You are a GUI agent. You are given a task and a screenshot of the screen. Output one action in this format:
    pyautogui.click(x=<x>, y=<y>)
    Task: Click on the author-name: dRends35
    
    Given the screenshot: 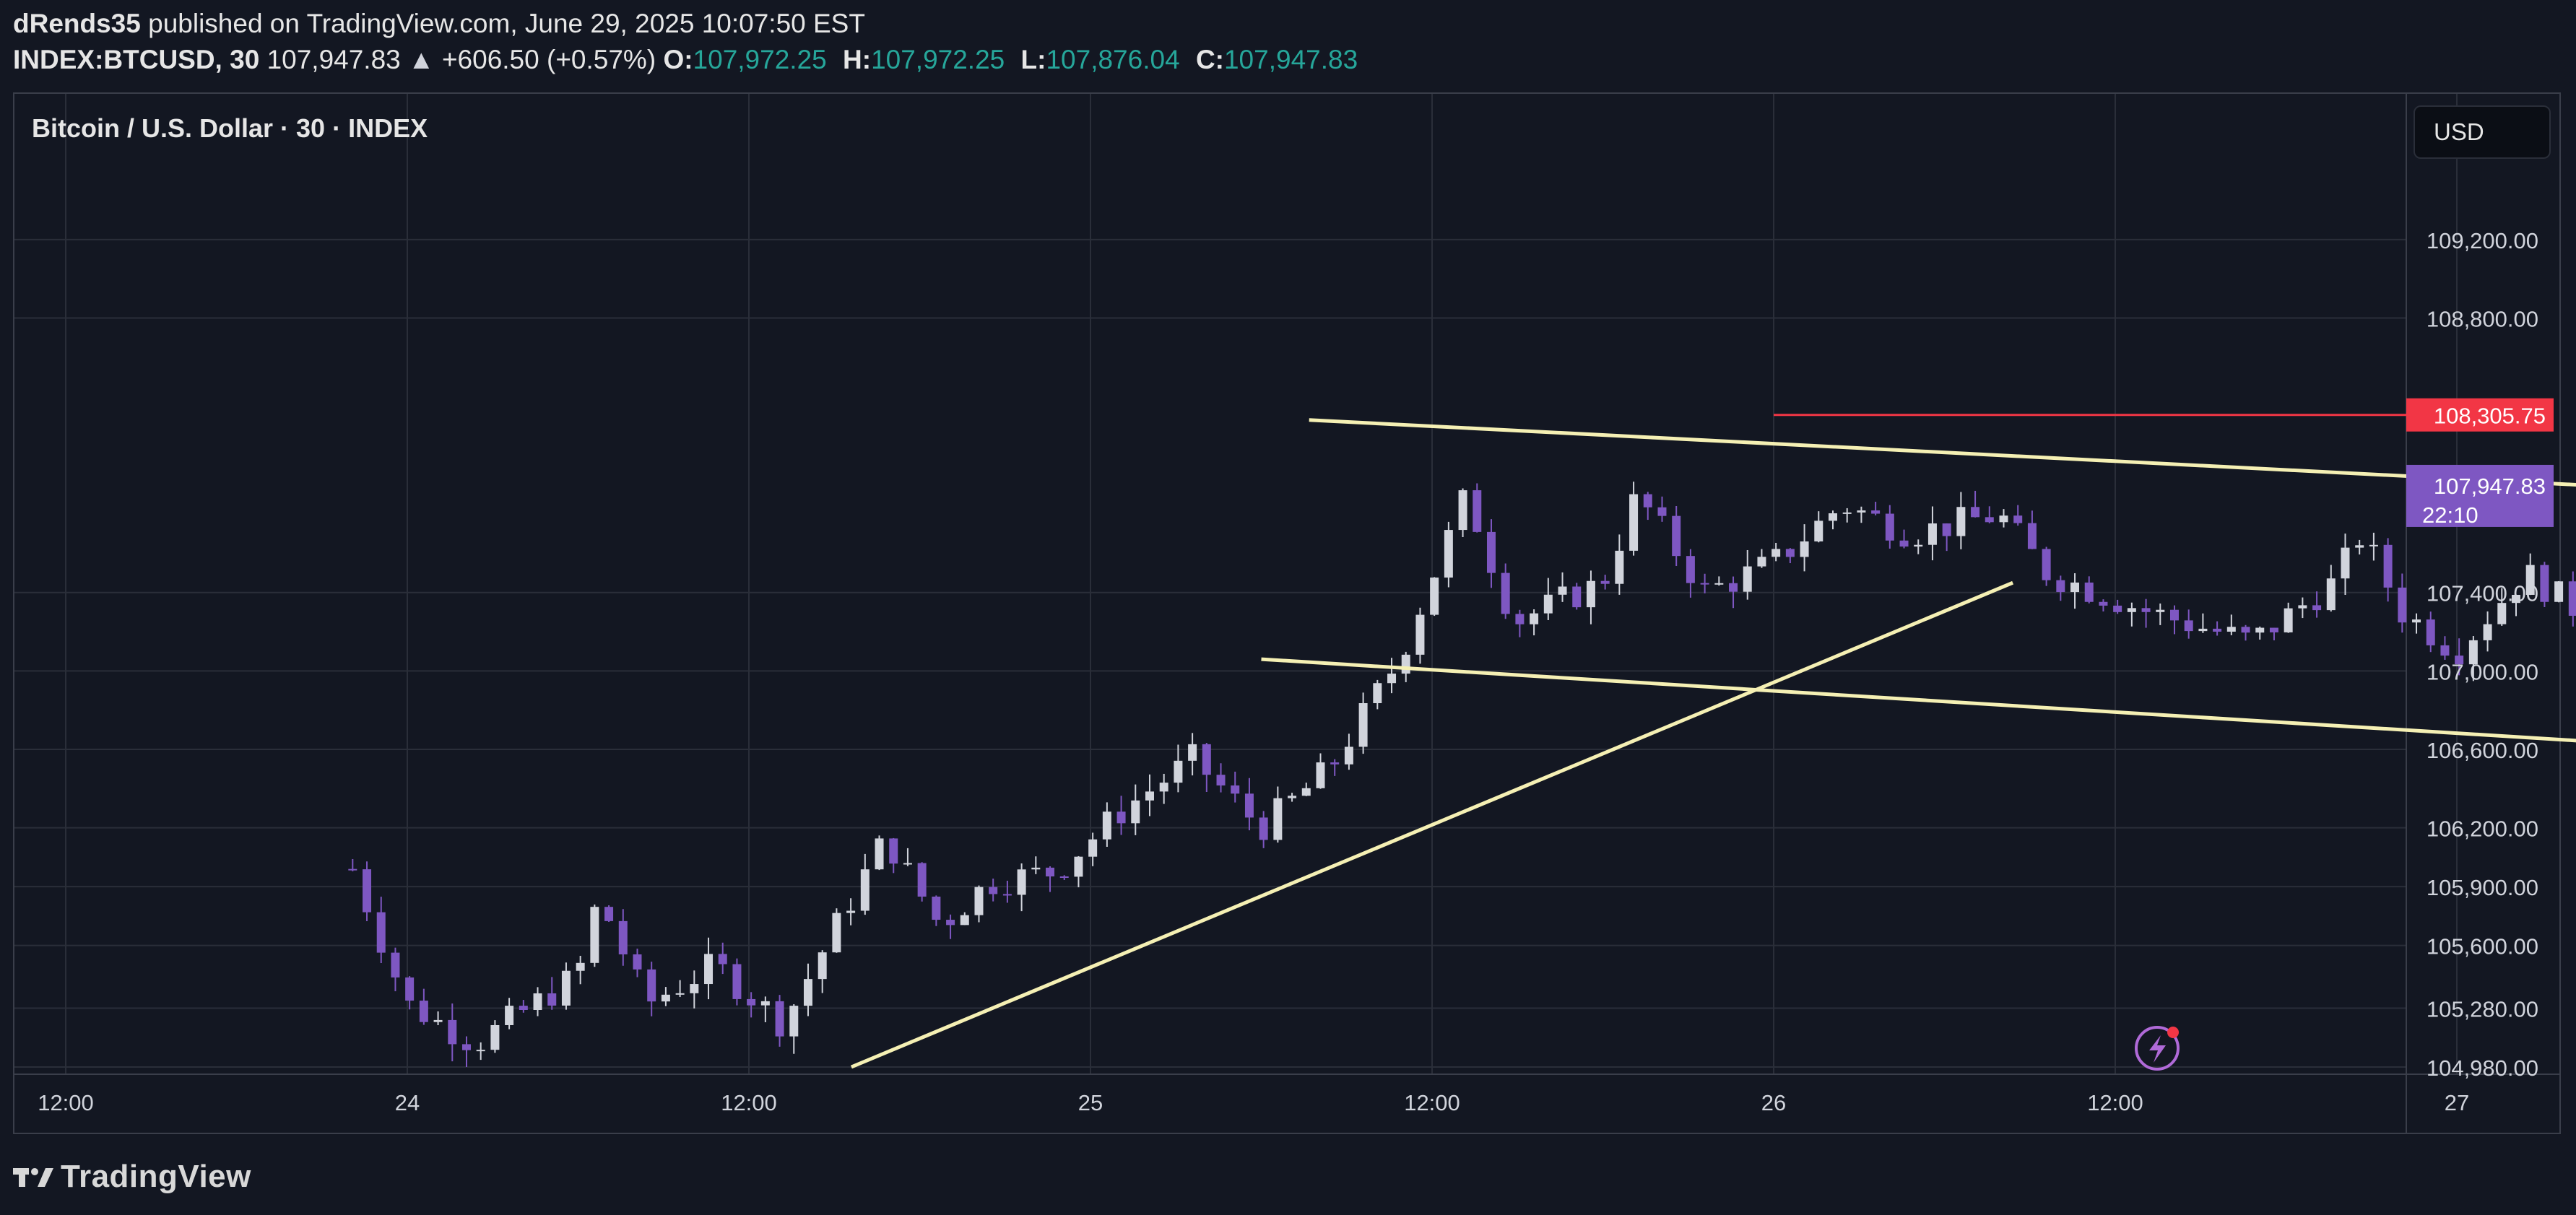 What is the action you would take?
    pyautogui.click(x=77, y=23)
    